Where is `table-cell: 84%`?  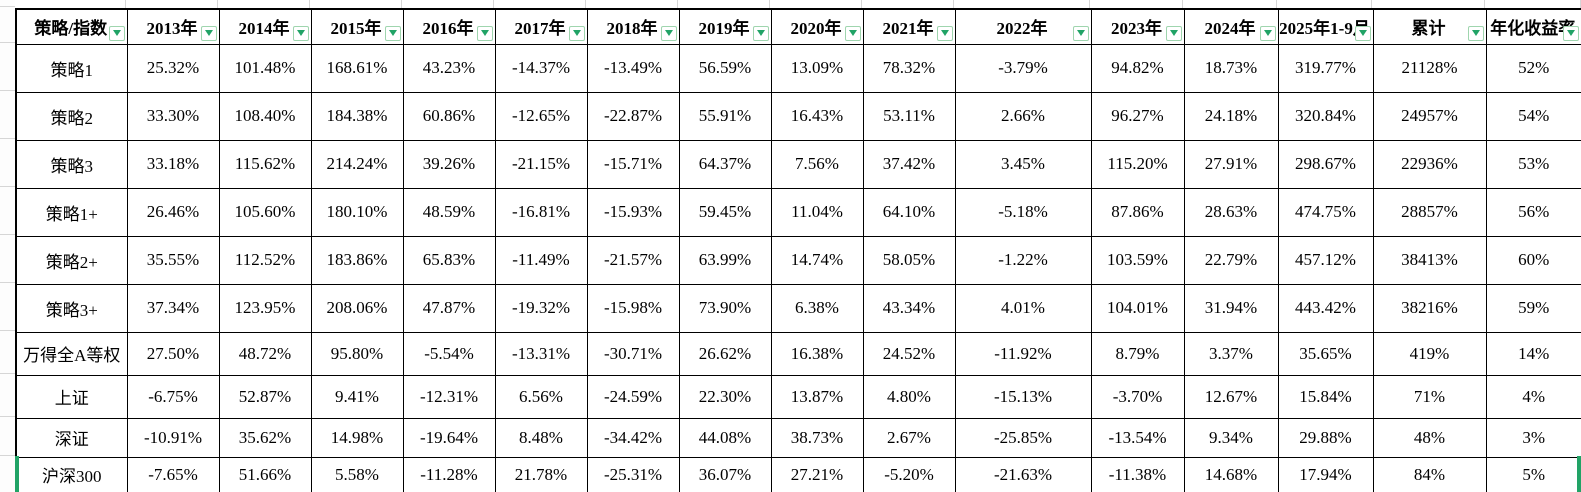
table-cell: 84% is located at coordinates (1429, 474).